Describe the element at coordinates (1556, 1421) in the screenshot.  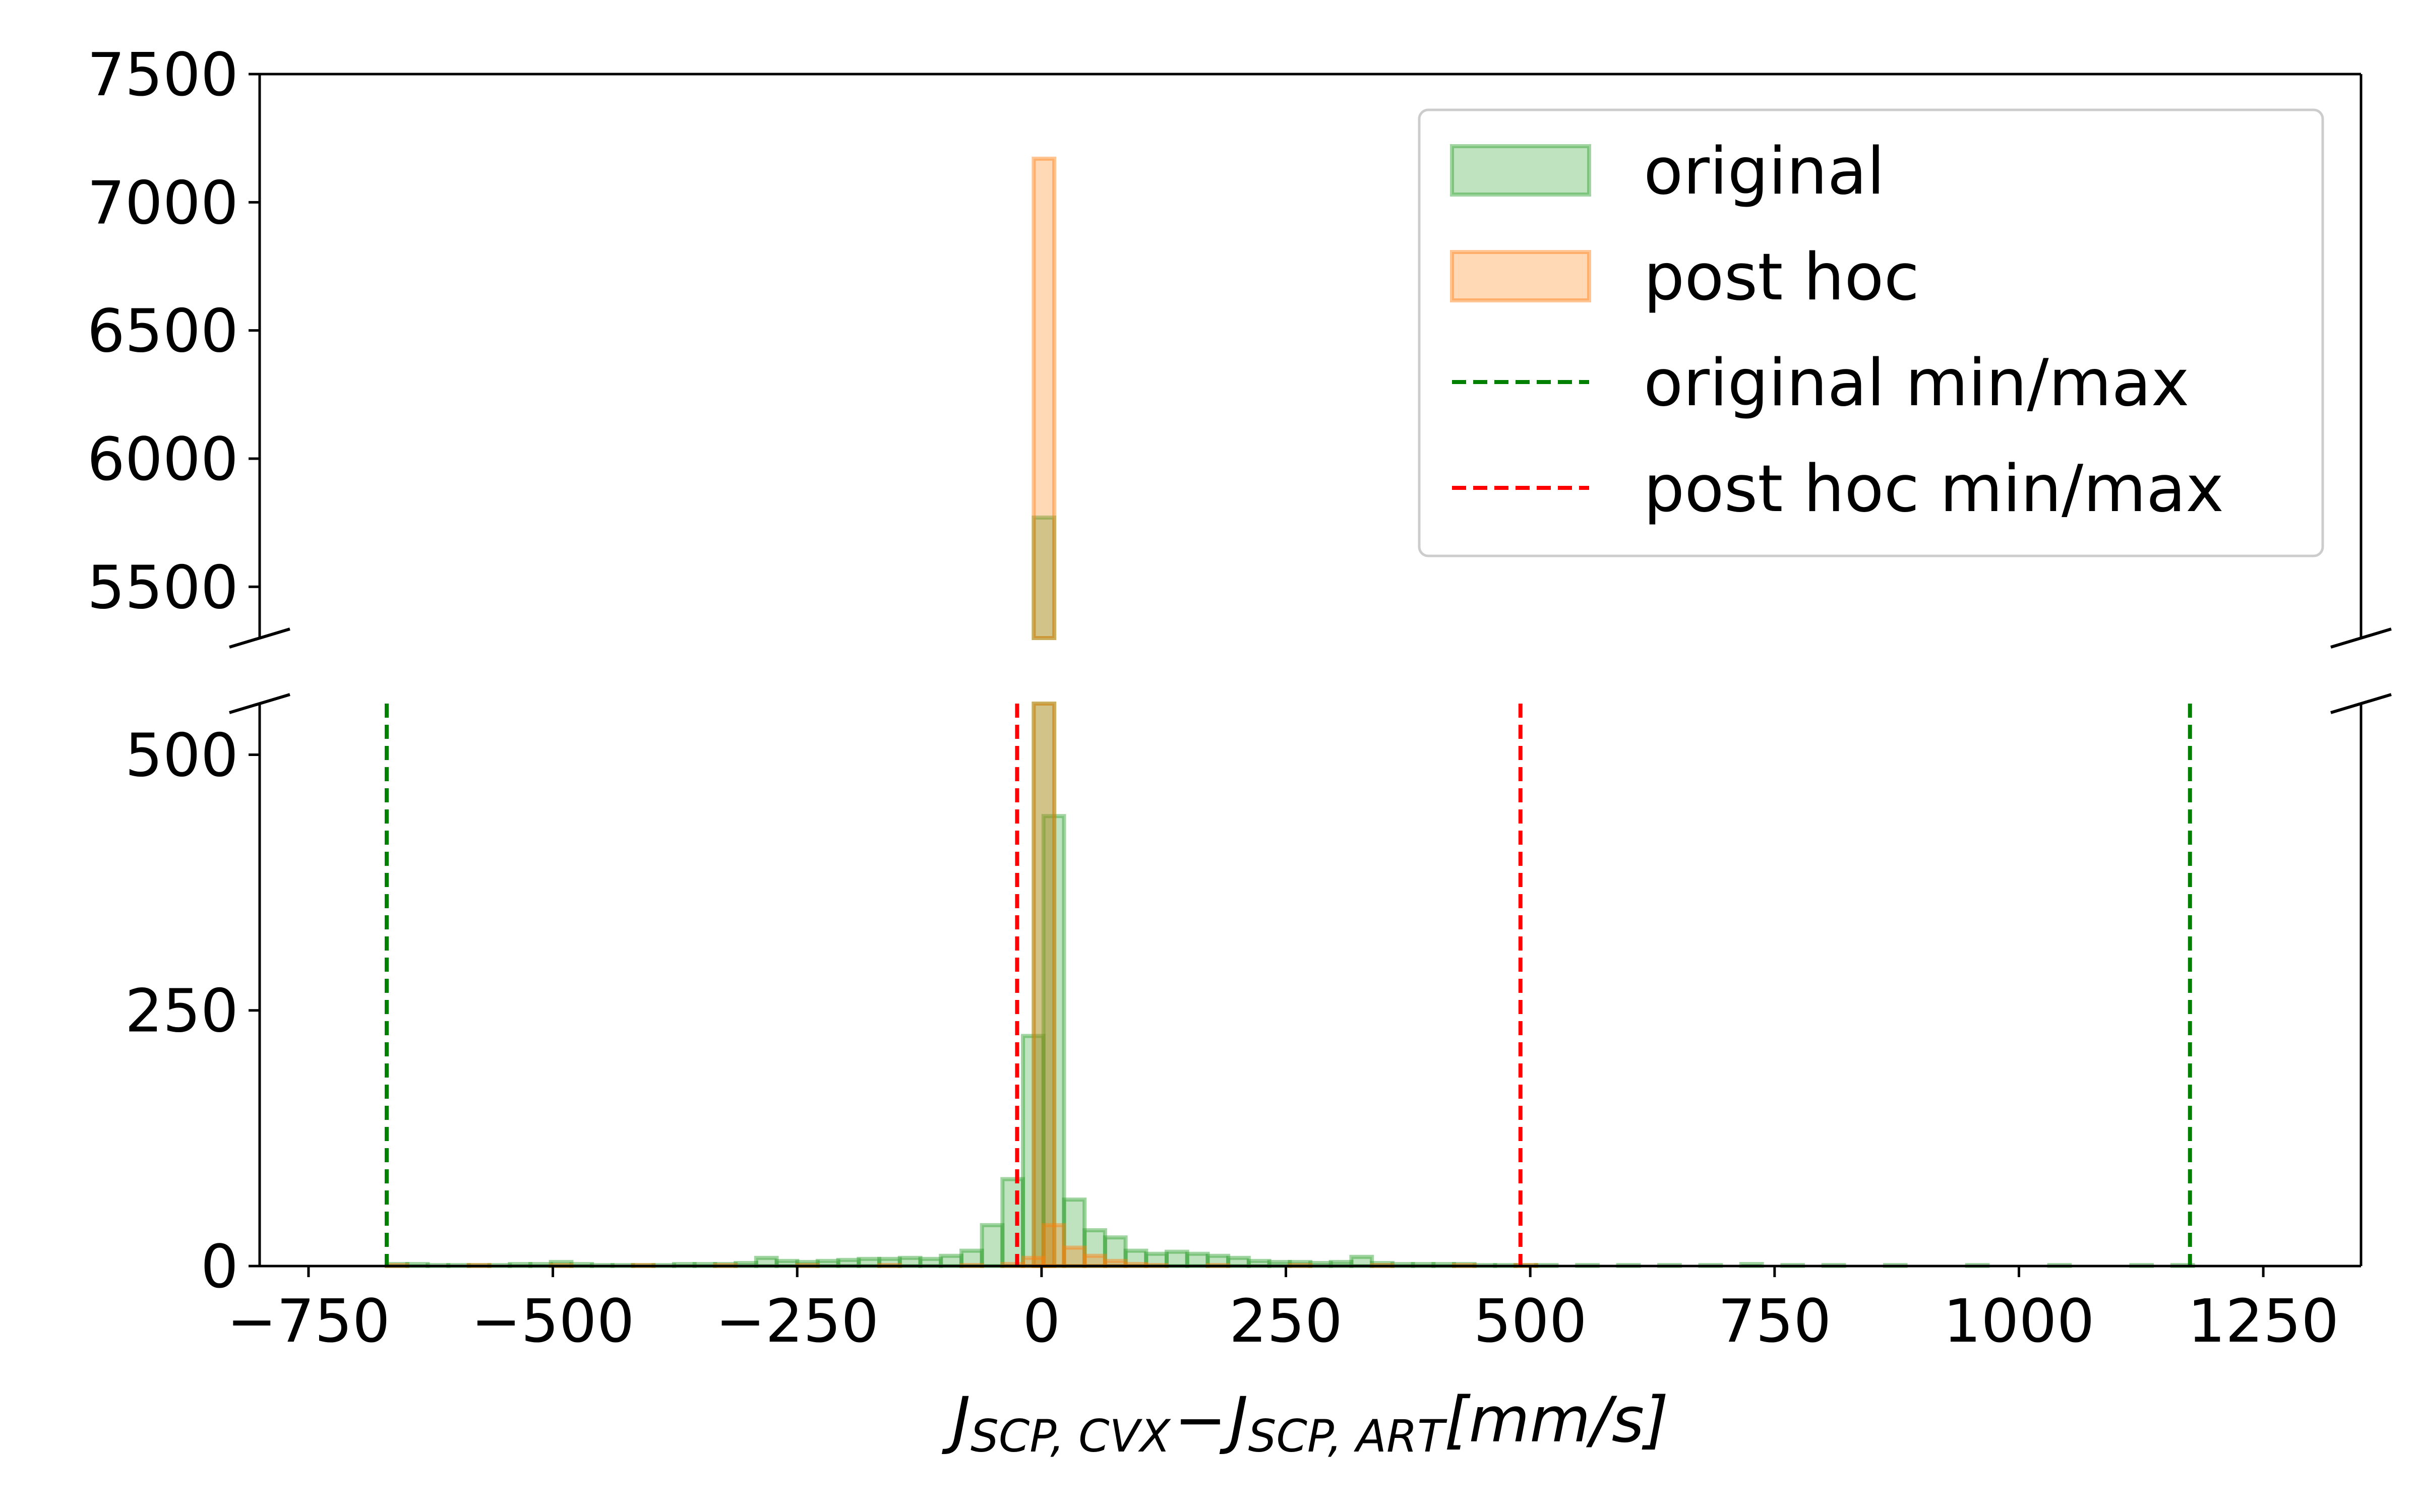
I see `x-label-unit: [mm/s]` at that location.